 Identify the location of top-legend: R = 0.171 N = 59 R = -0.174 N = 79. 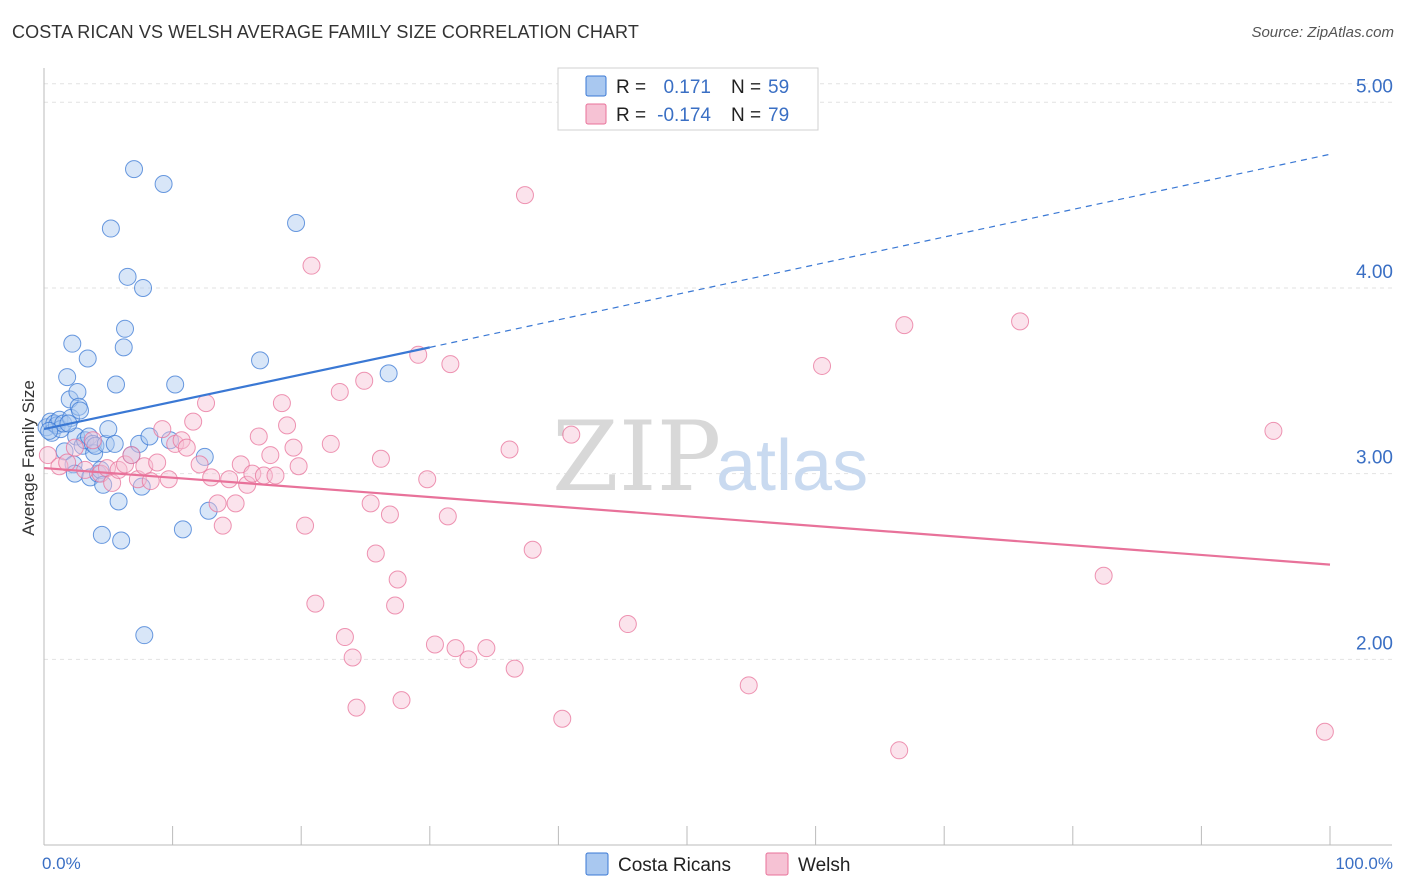
(688, 99).